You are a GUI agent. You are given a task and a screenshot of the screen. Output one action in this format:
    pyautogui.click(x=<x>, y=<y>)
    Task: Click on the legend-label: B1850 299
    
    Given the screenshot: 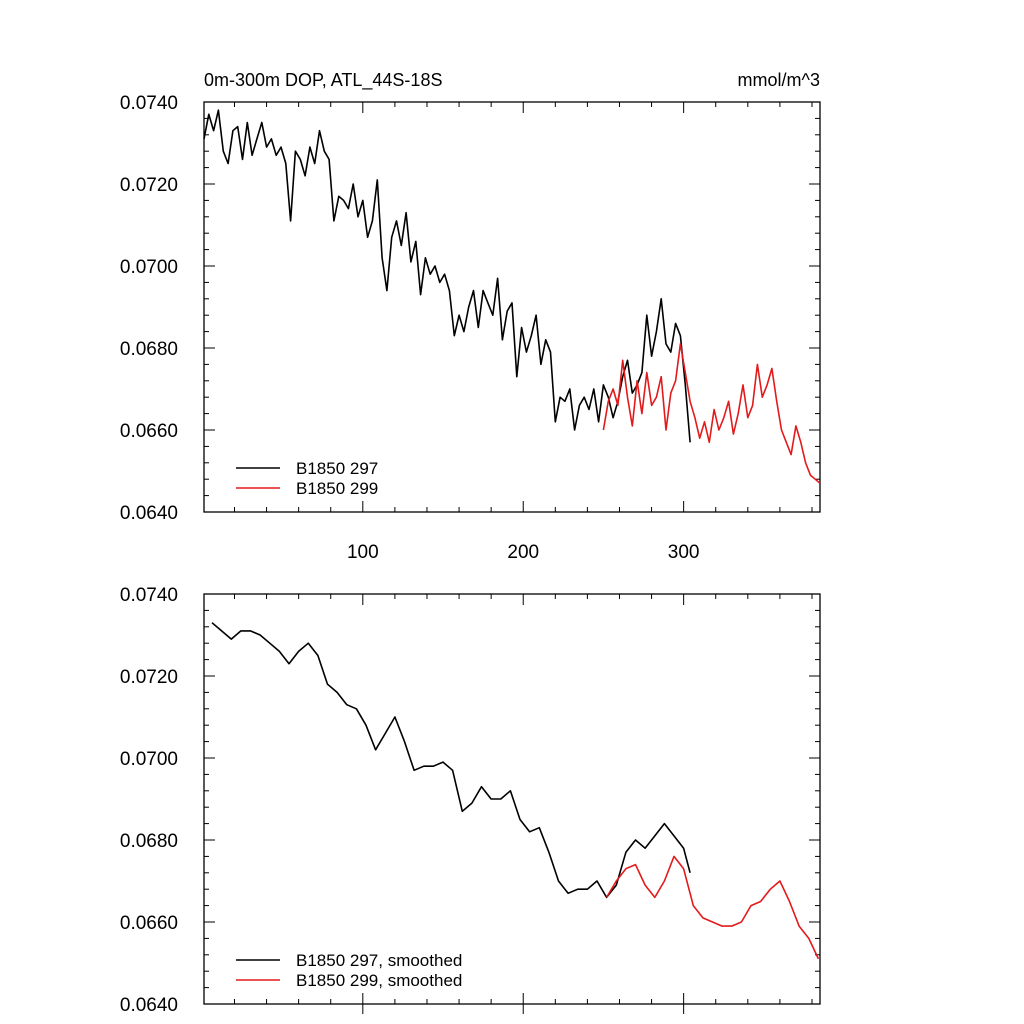 What is the action you would take?
    pyautogui.click(x=337, y=488)
    